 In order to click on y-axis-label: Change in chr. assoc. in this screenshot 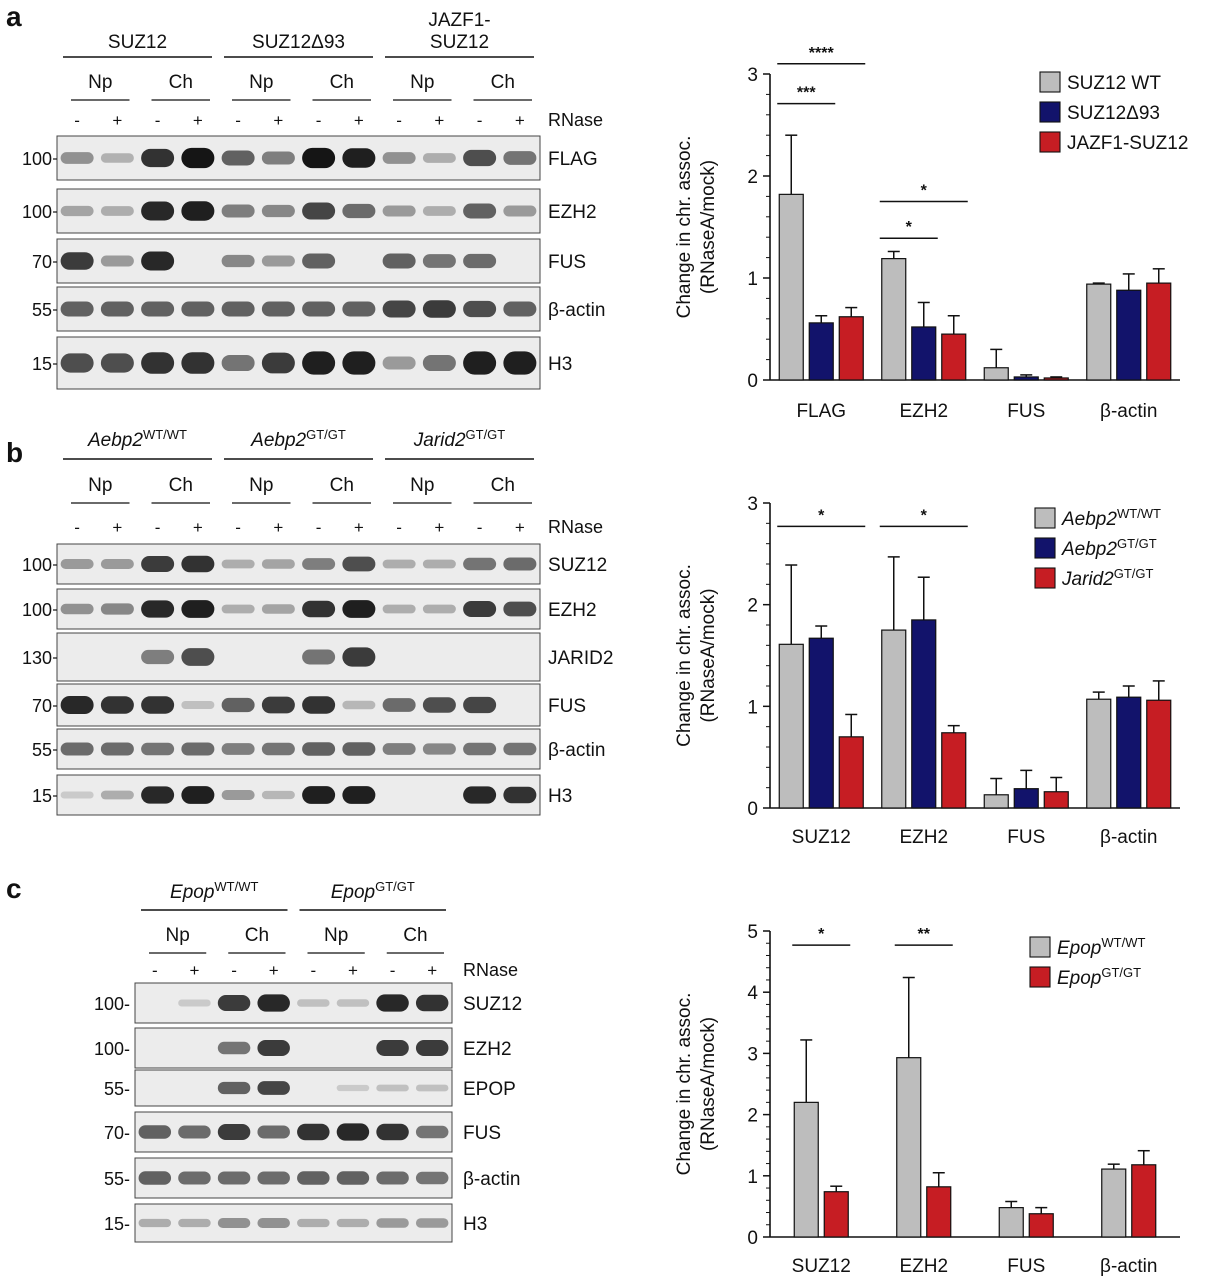, I will do `click(684, 655)`.